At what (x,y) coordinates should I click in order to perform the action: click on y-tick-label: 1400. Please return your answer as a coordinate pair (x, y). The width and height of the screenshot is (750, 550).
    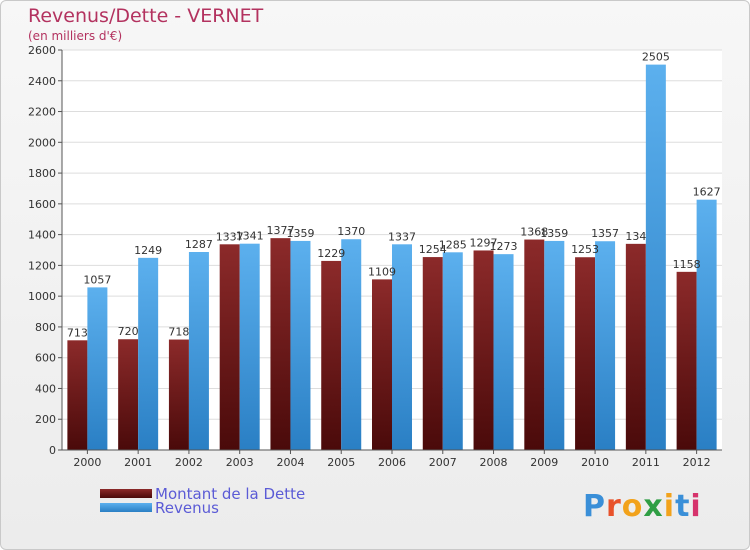
    Looking at the image, I should click on (42, 235).